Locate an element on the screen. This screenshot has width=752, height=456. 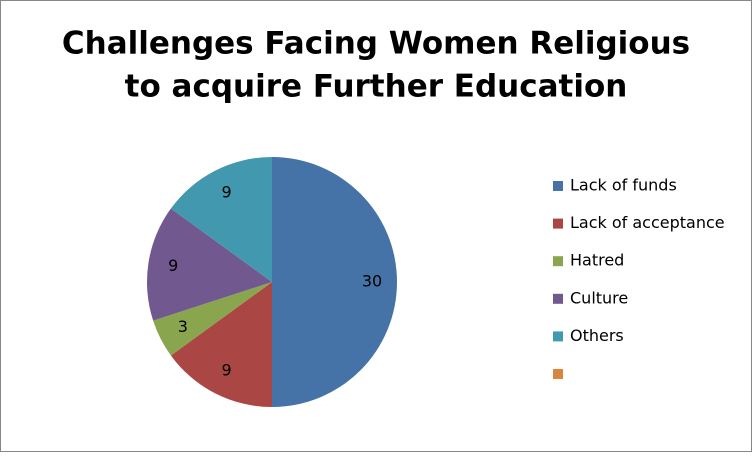
legend-label: Lack of acceptance is located at coordinates (647, 222).